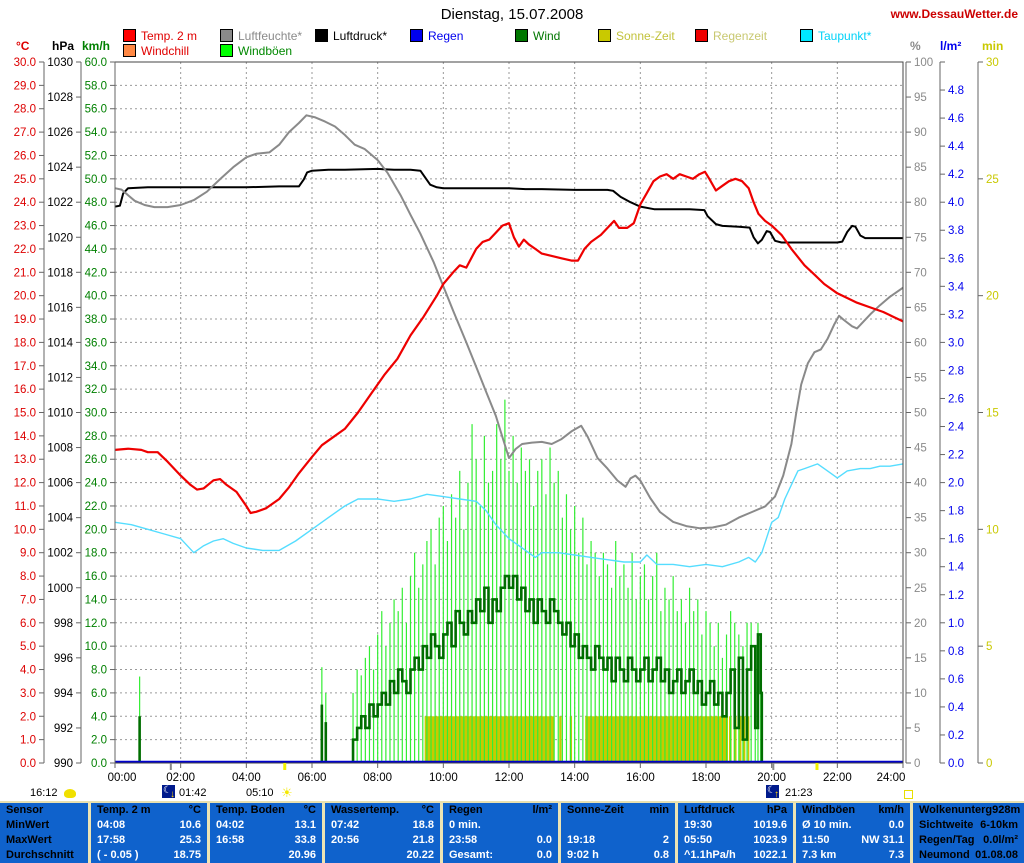 The height and width of the screenshot is (863, 1024). I want to click on svg-text: 4.2, so click(956, 175).